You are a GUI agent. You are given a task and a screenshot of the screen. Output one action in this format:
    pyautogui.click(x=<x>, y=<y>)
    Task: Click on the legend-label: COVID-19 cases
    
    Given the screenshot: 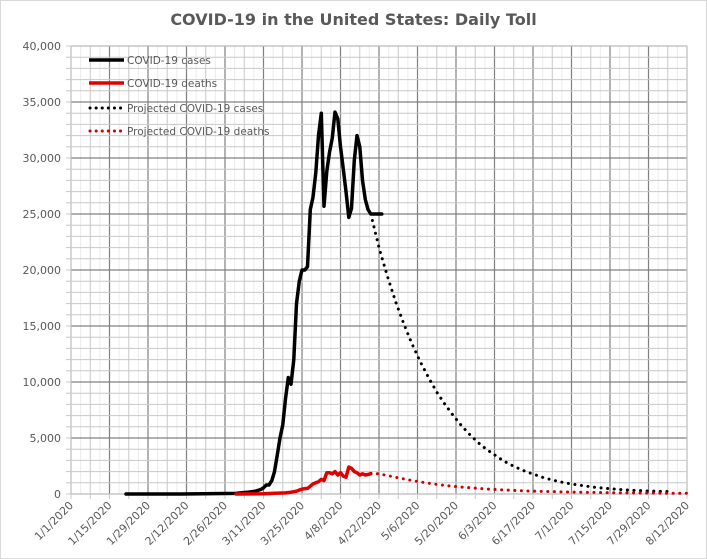 What is the action you would take?
    pyautogui.click(x=169, y=61)
    